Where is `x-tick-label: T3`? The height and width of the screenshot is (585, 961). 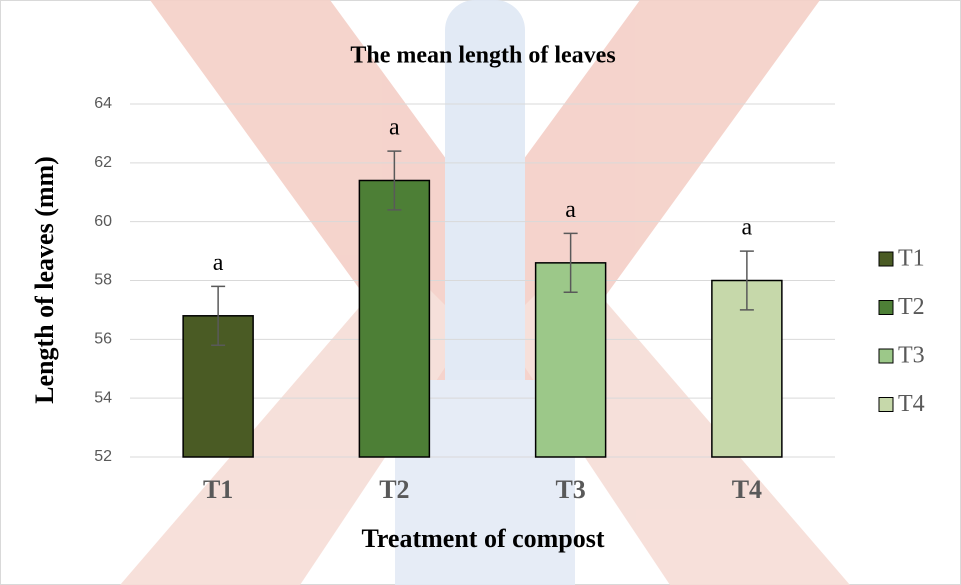
x-tick-label: T3 is located at coordinates (570, 489).